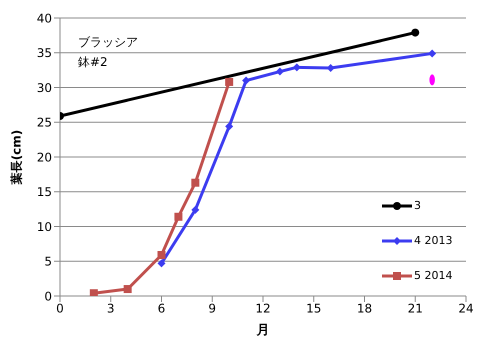 This screenshot has width=478, height=341. I want to click on x-tick-label: 6, so click(162, 309).